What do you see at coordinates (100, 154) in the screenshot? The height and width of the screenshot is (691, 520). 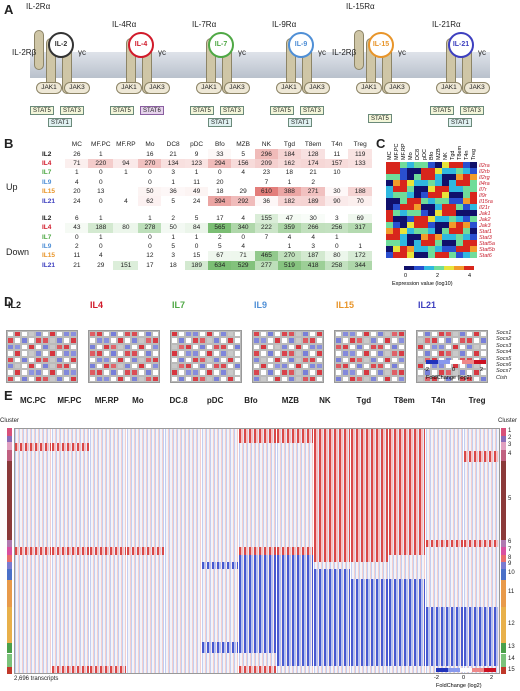 I see `count-cell: 1` at bounding box center [100, 154].